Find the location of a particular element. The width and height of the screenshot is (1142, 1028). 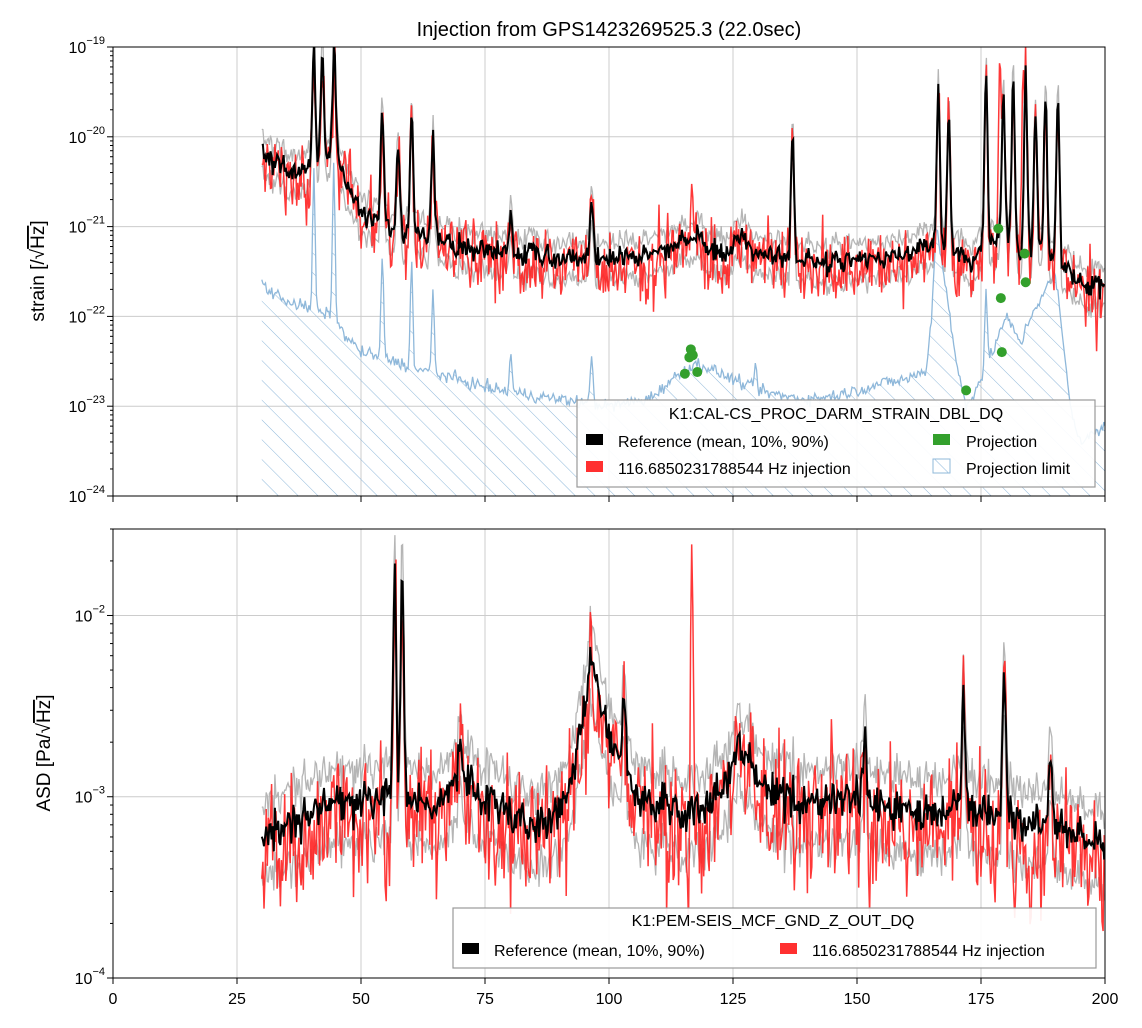

x-tick-label: 25 is located at coordinates (237, 999).